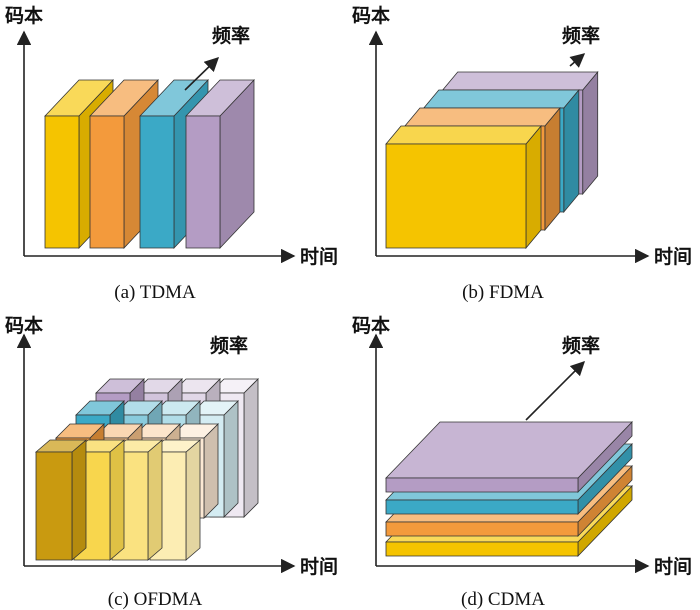 The width and height of the screenshot is (700, 610). I want to click on time-axis-label-c: 时间, so click(319, 567).